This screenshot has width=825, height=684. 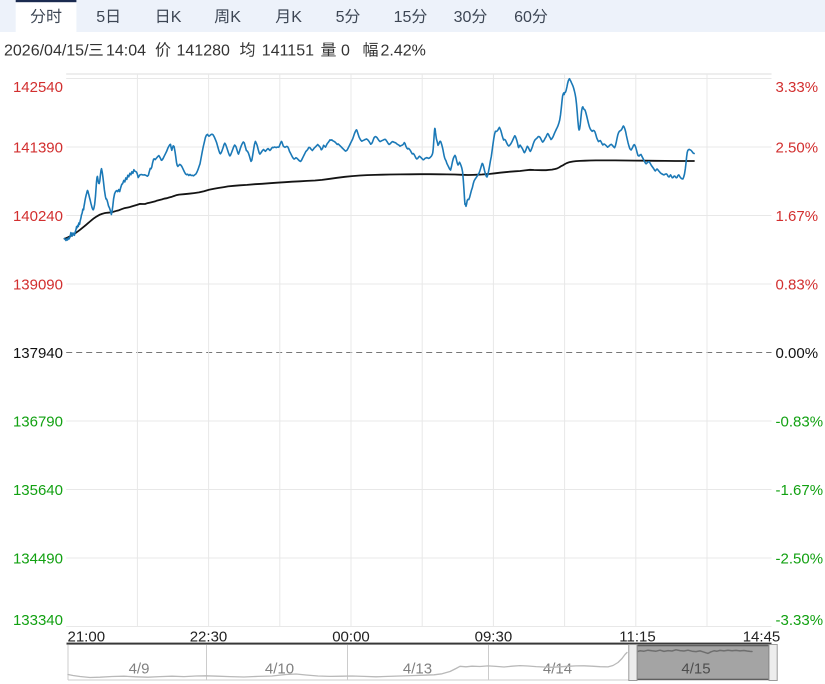 What do you see at coordinates (38, 216) in the screenshot?
I see `svg-text: 140240` at bounding box center [38, 216].